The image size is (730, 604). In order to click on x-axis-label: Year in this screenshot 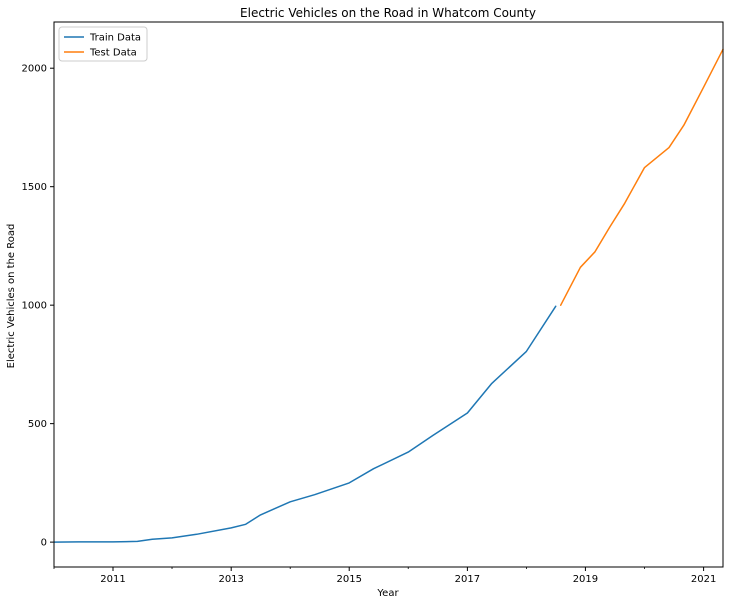, I will do `click(387, 593)`.